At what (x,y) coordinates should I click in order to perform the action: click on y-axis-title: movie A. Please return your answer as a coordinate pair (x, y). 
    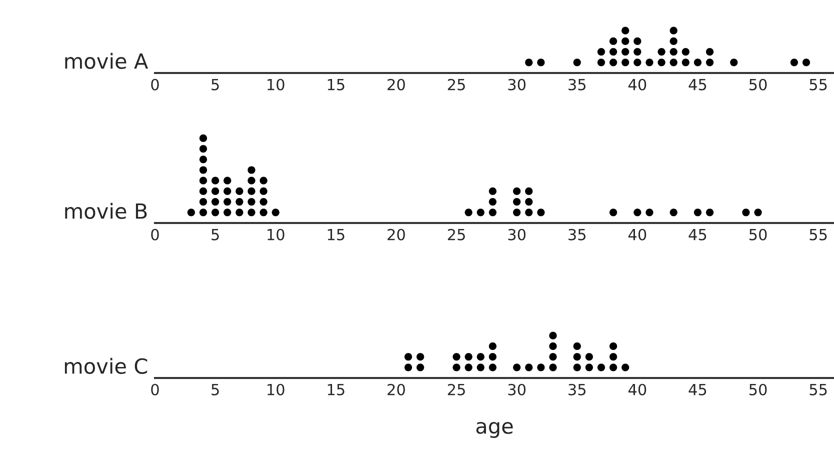
    Looking at the image, I should click on (106, 60).